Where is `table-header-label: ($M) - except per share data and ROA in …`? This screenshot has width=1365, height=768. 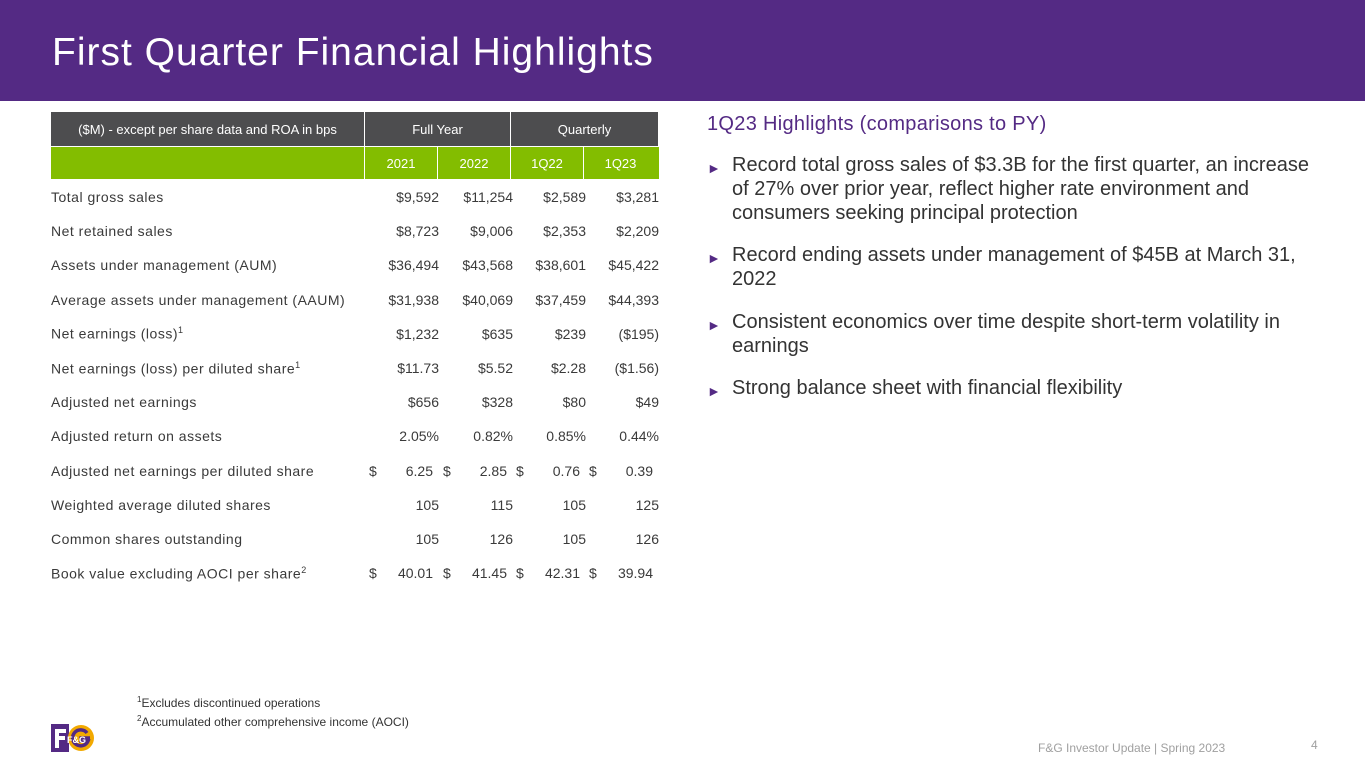 table-header-label: ($M) - except per share data and ROA in … is located at coordinates (207, 129).